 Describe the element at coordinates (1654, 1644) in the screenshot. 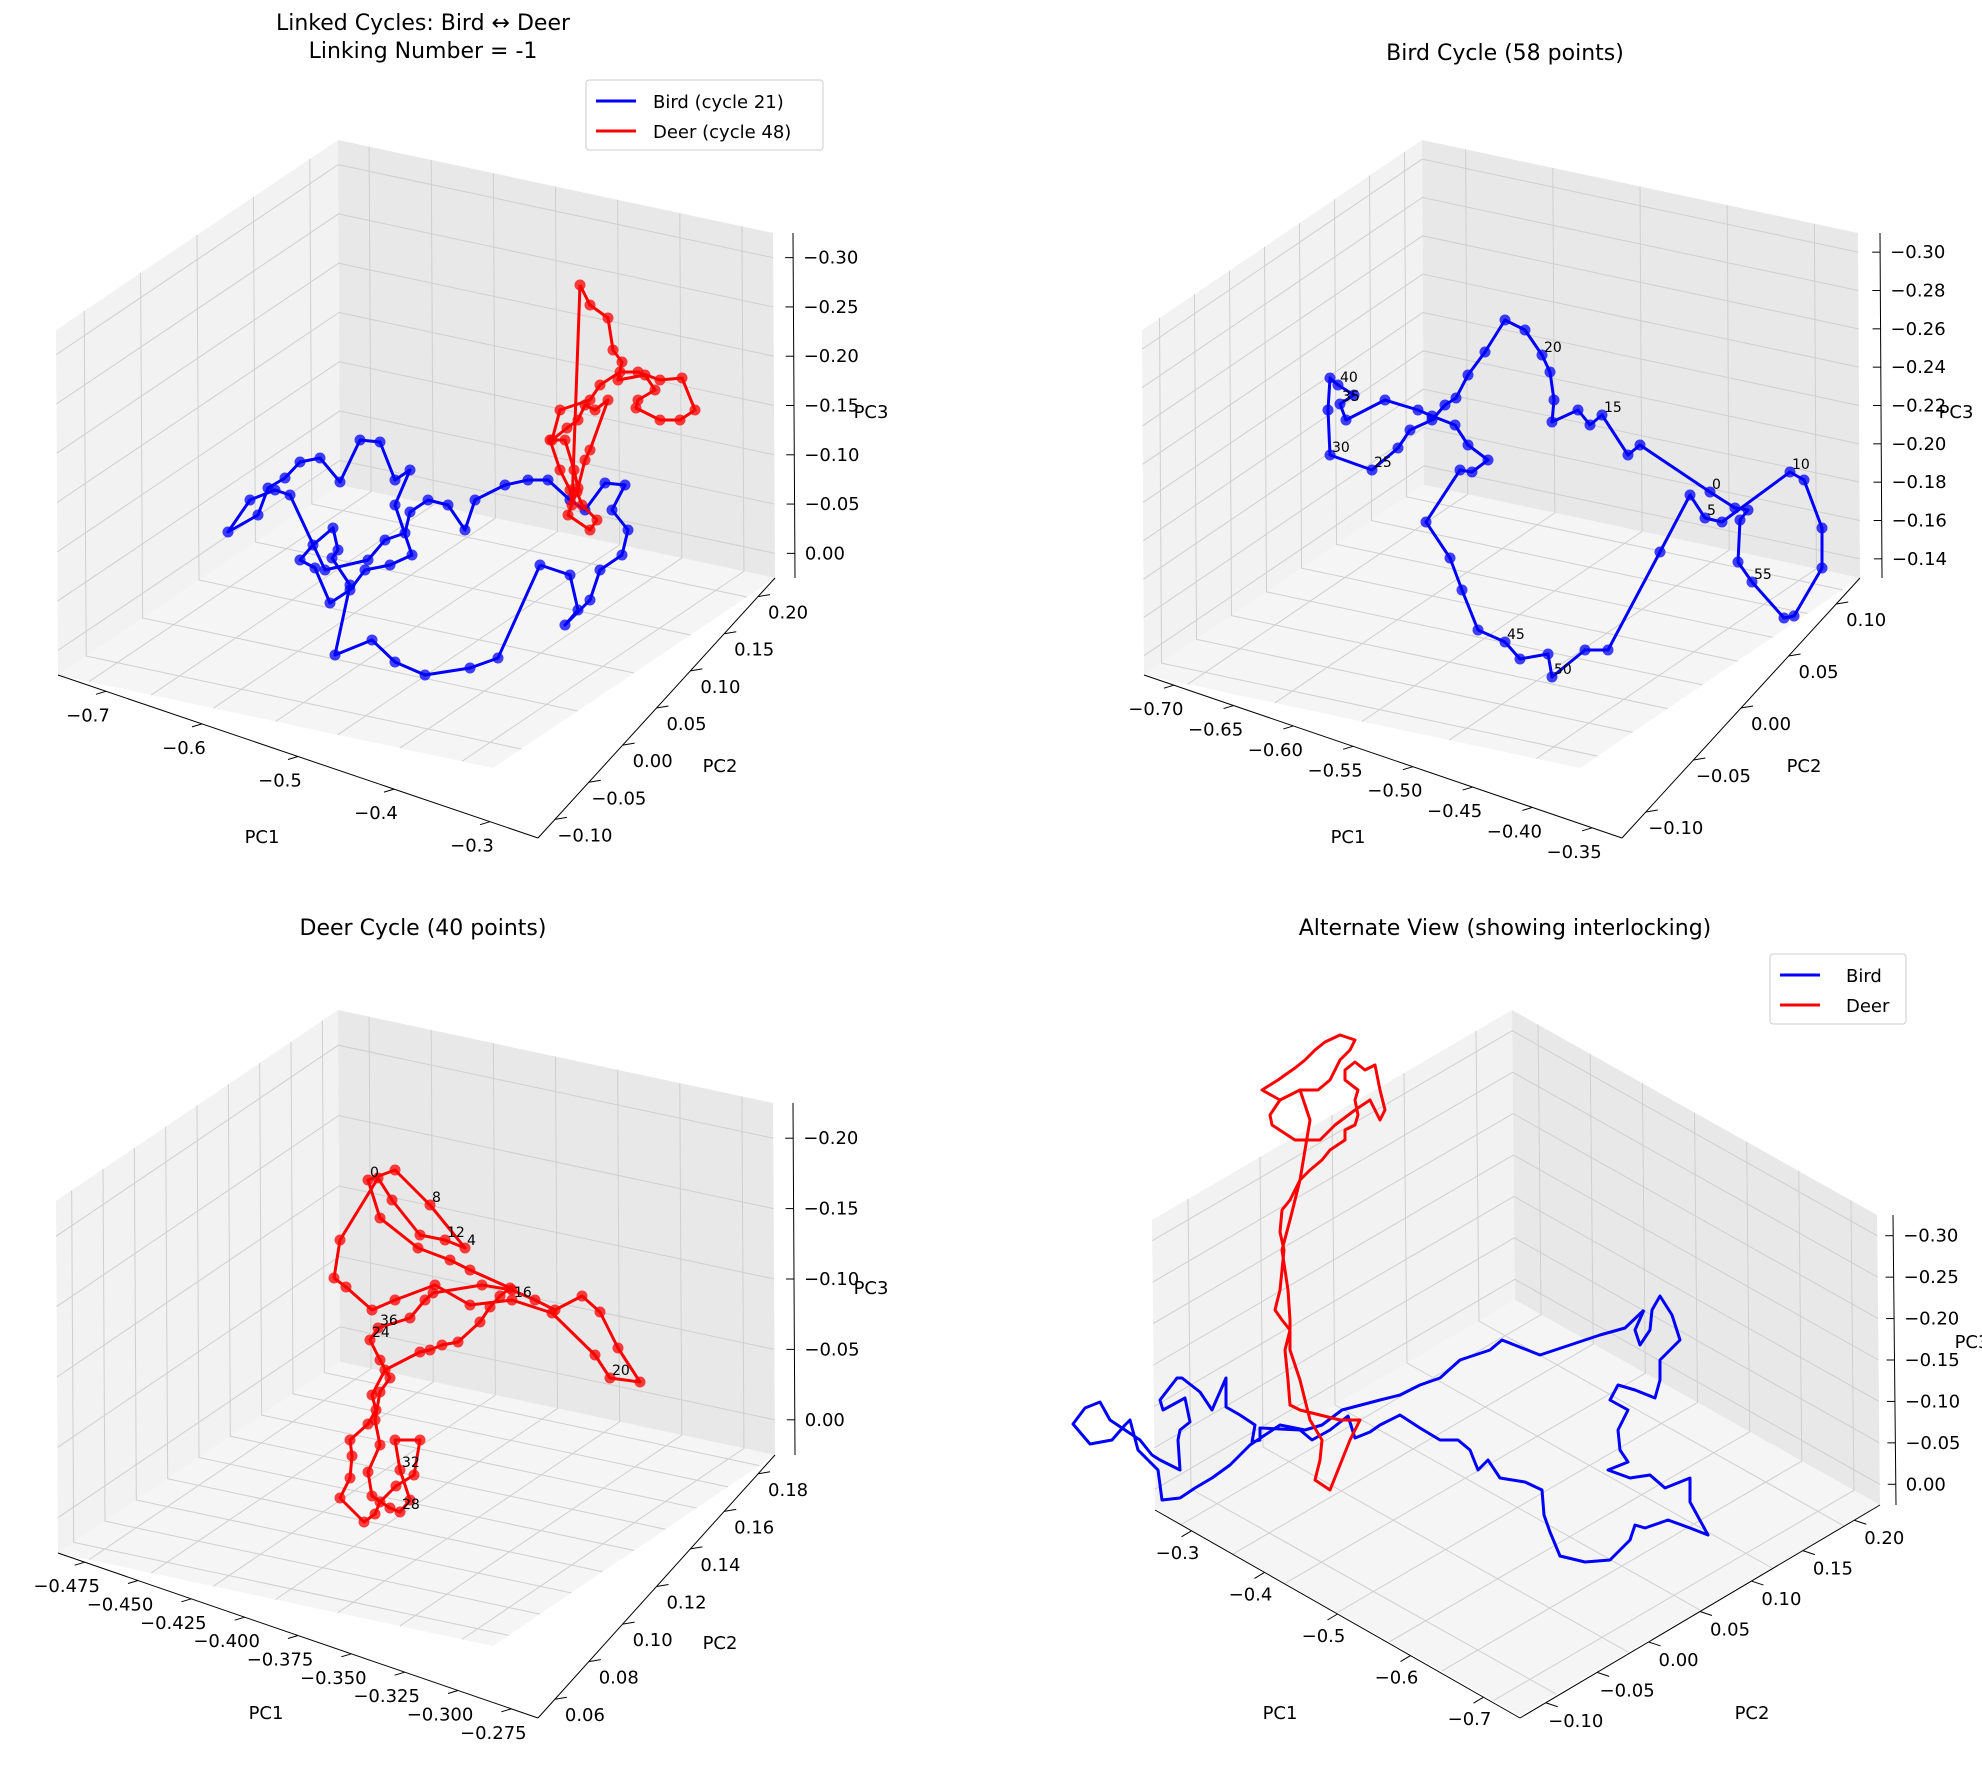

I see `panel-4-y-tick` at that location.